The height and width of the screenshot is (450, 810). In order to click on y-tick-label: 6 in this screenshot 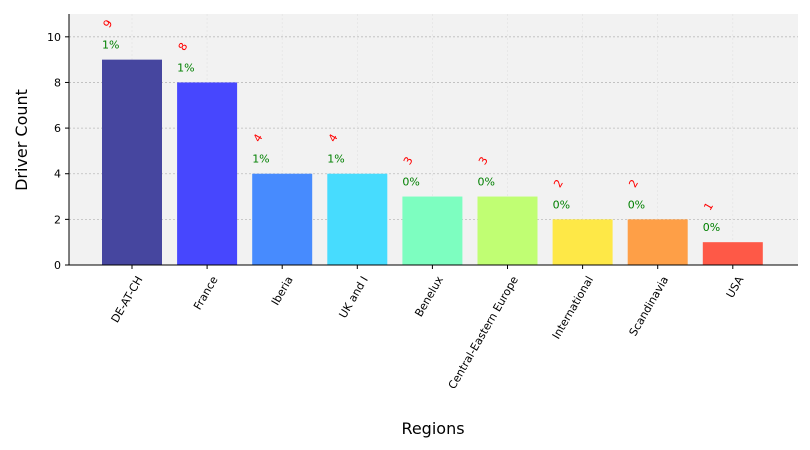, I will do `click(57, 128)`.